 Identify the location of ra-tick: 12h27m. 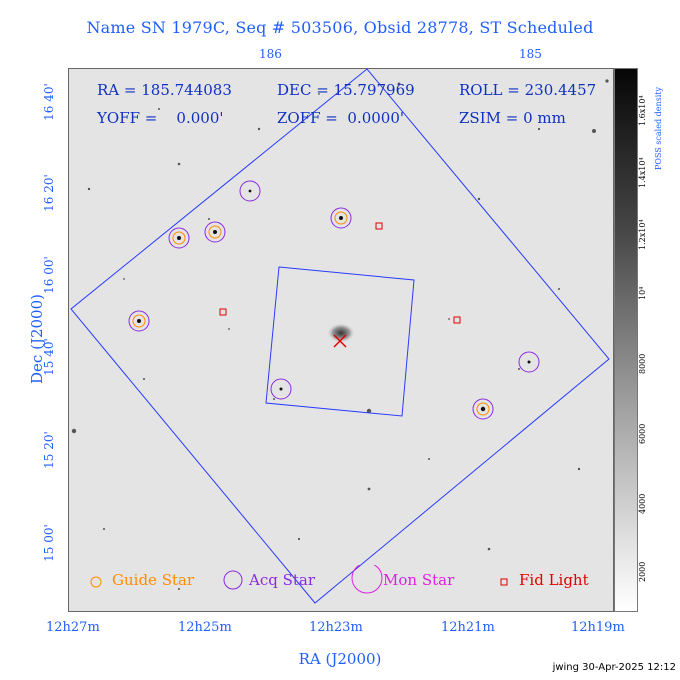
(73, 627).